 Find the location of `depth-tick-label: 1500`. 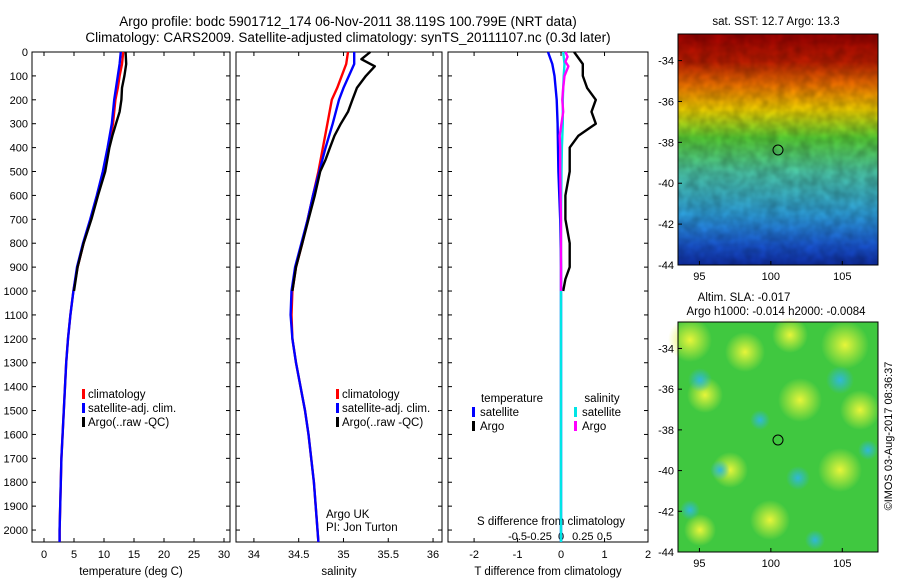

depth-tick-label: 1500 is located at coordinates (16, 412).